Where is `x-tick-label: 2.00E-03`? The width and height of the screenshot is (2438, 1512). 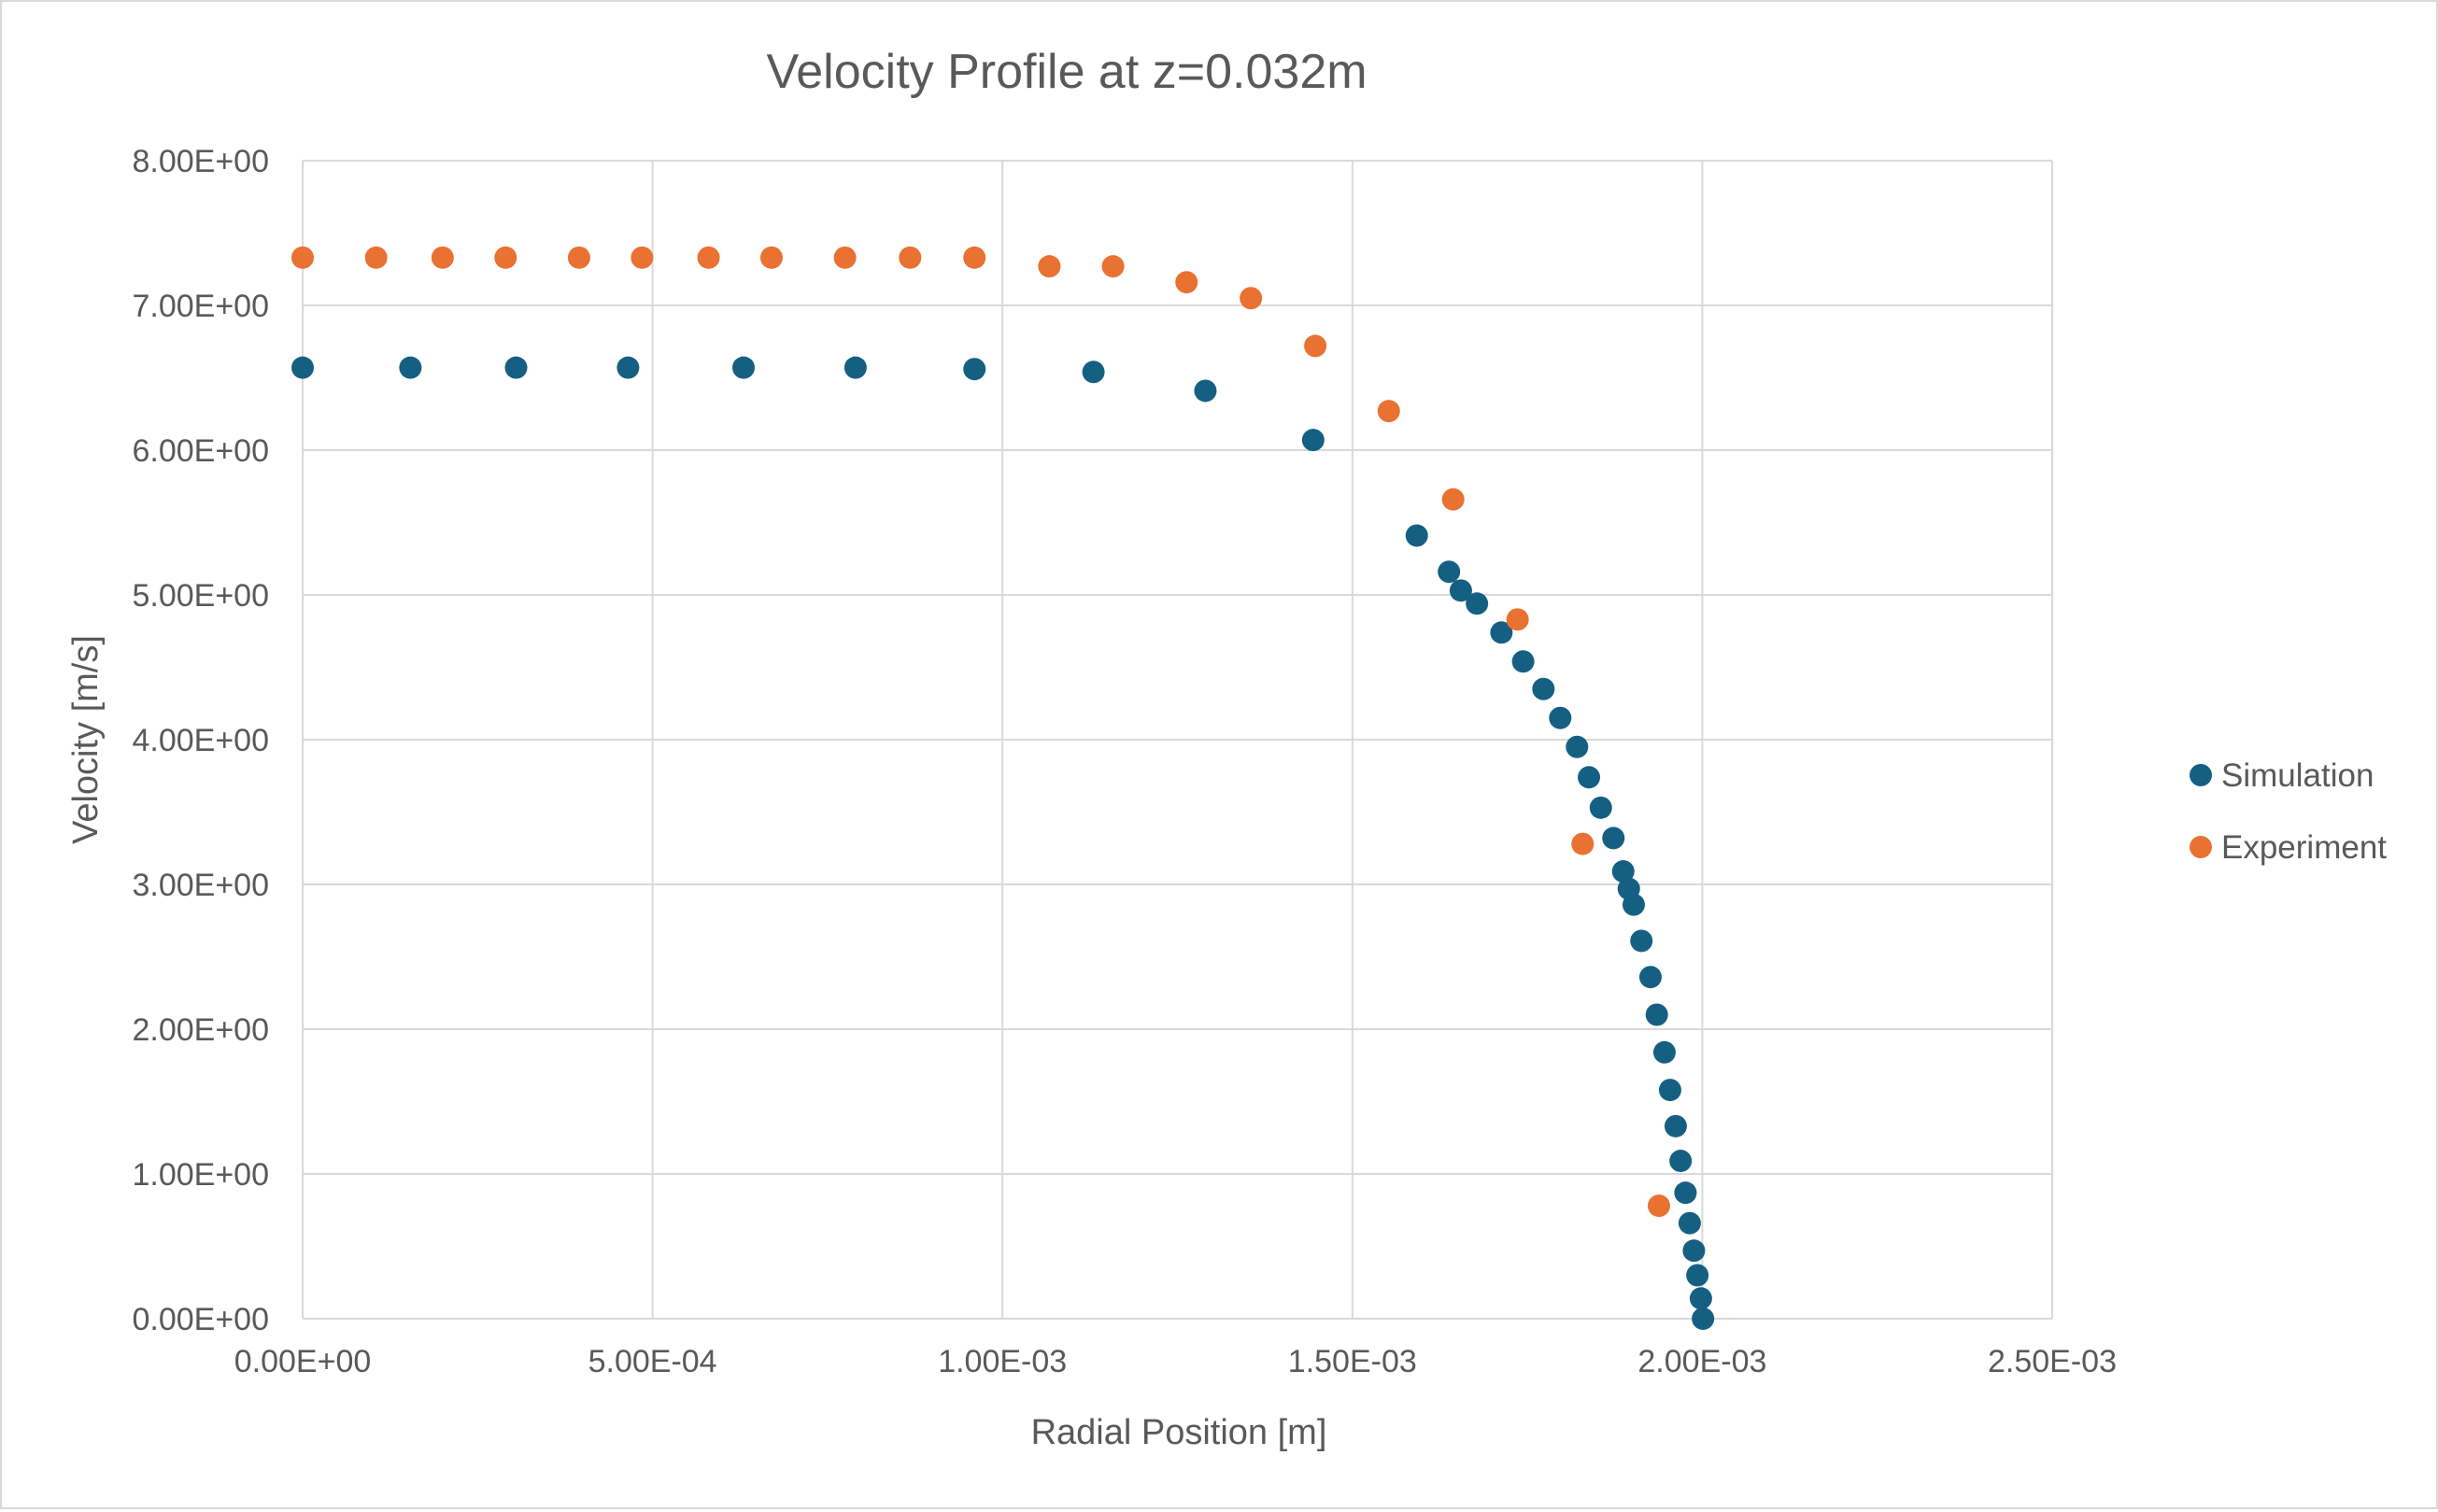 x-tick-label: 2.00E-03 is located at coordinates (1701, 1362).